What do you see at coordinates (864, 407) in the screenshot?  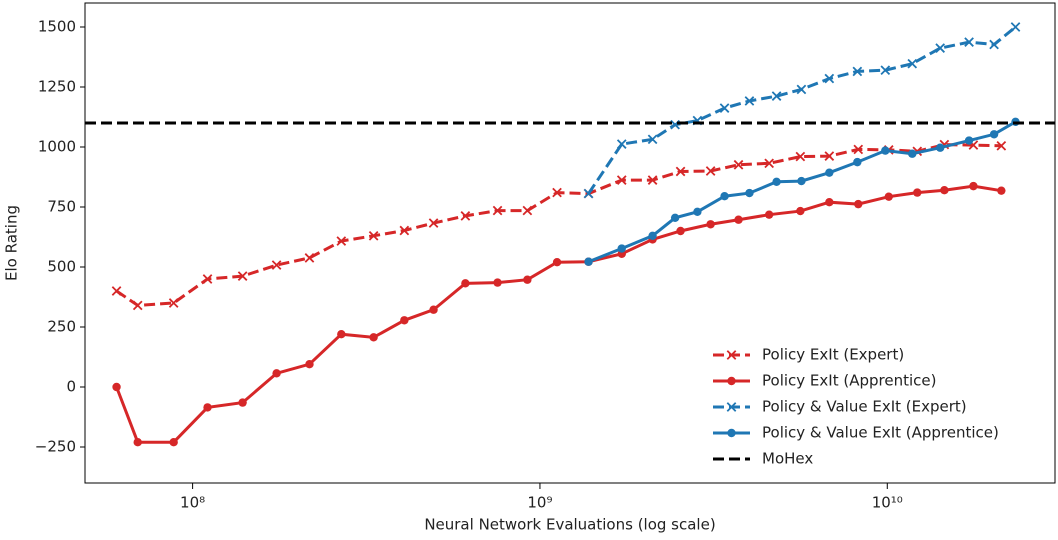 I see `legend-label: Policy & Value ExIt (Expert)` at bounding box center [864, 407].